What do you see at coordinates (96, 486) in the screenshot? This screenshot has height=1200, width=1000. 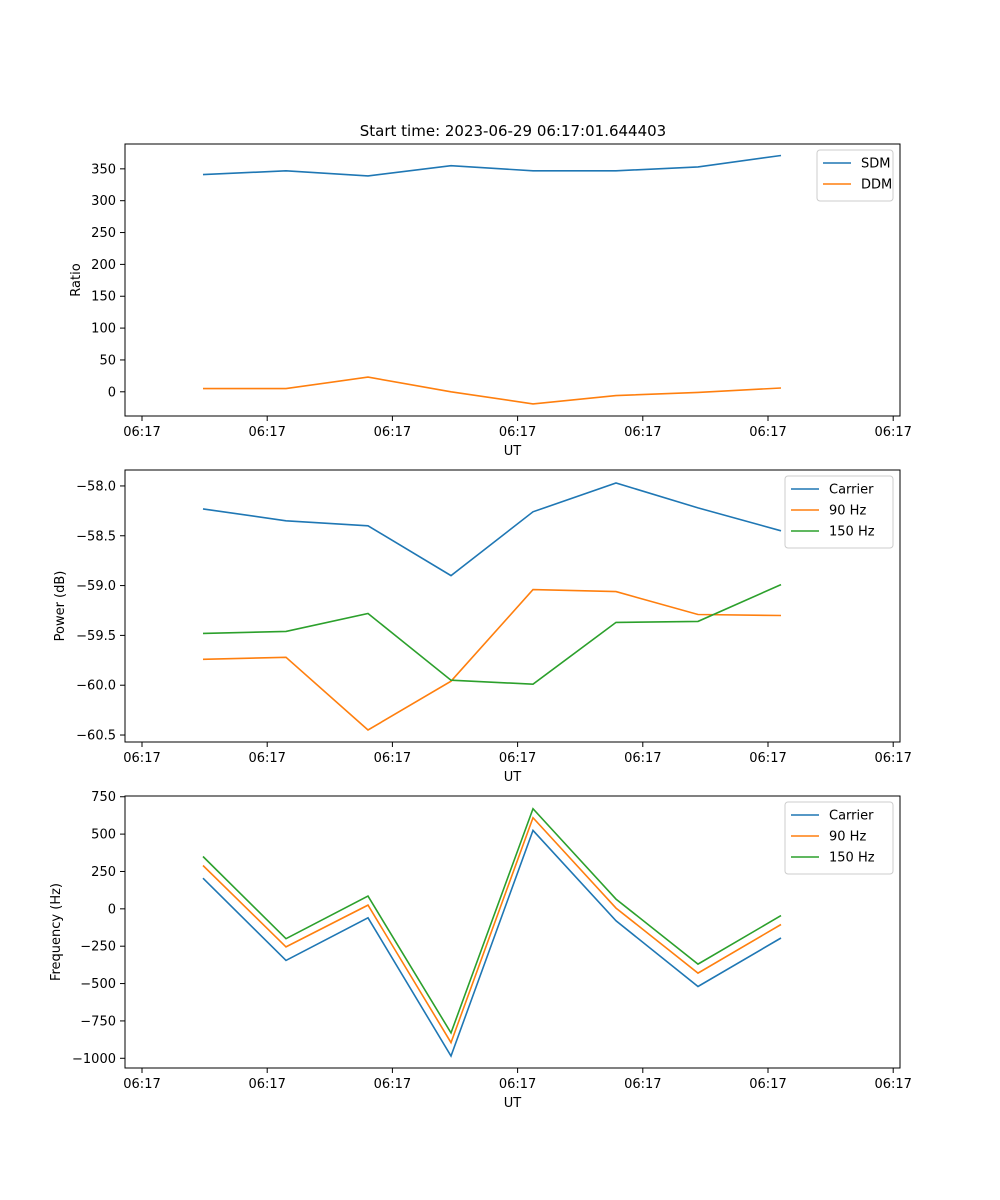 I see `y-tick-label: −58.0` at bounding box center [96, 486].